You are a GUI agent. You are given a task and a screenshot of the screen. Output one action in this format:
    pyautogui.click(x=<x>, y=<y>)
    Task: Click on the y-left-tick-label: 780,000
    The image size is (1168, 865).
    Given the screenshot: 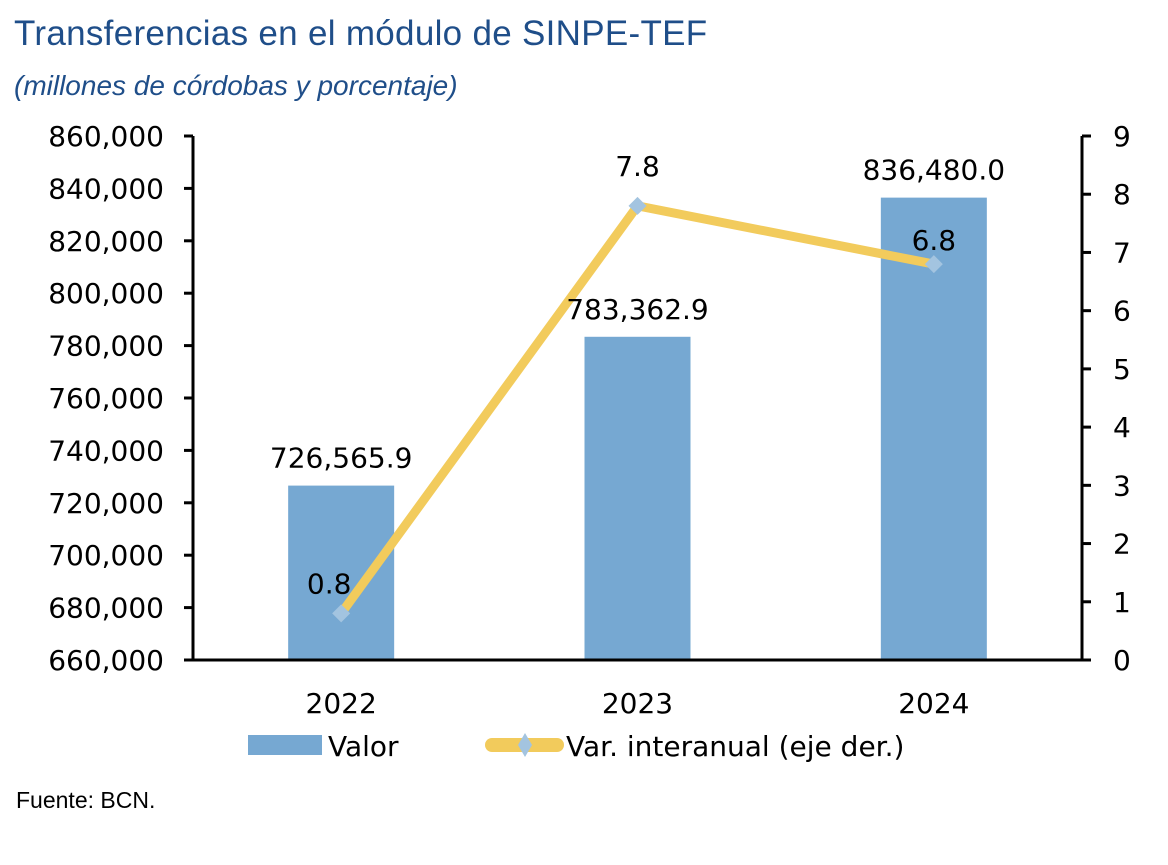 What is the action you would take?
    pyautogui.click(x=106, y=346)
    